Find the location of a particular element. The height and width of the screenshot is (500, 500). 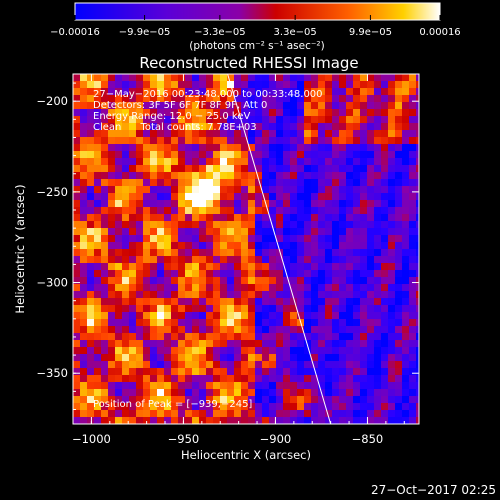

solar-limb-line is located at coordinates (279, 249).